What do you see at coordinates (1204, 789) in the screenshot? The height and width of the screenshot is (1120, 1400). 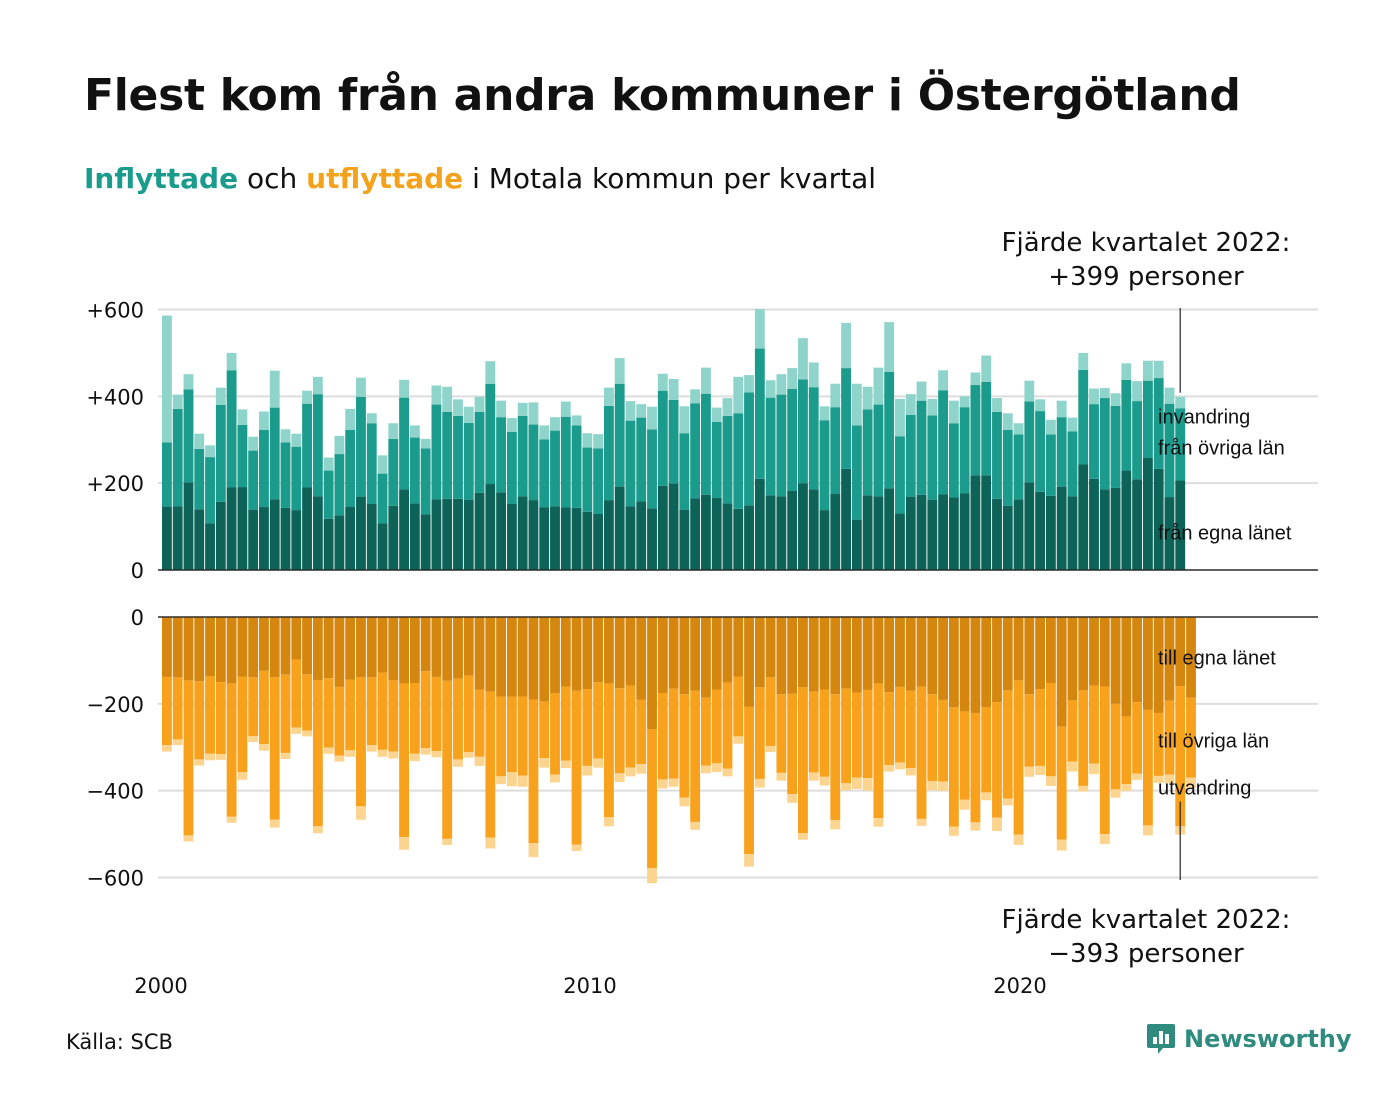 I see `out-series-label: utvandring` at bounding box center [1204, 789].